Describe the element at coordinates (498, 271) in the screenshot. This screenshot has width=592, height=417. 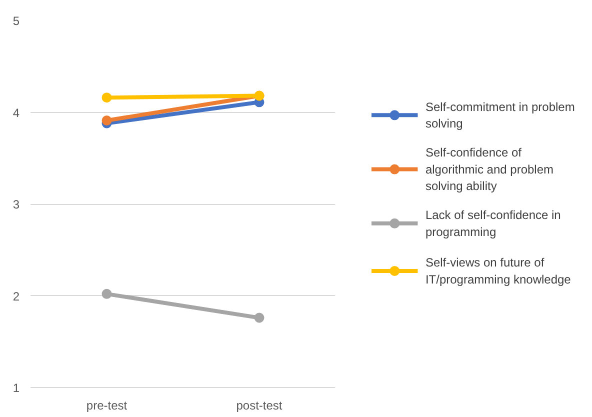
I see `legend-label: Self-views on future of IT/programming knowledge` at that location.